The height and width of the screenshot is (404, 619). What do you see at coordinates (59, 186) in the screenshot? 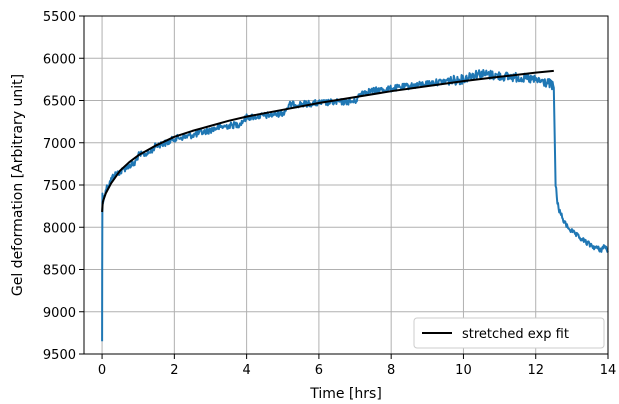
I see `y-tick-label: 7500` at bounding box center [59, 186].